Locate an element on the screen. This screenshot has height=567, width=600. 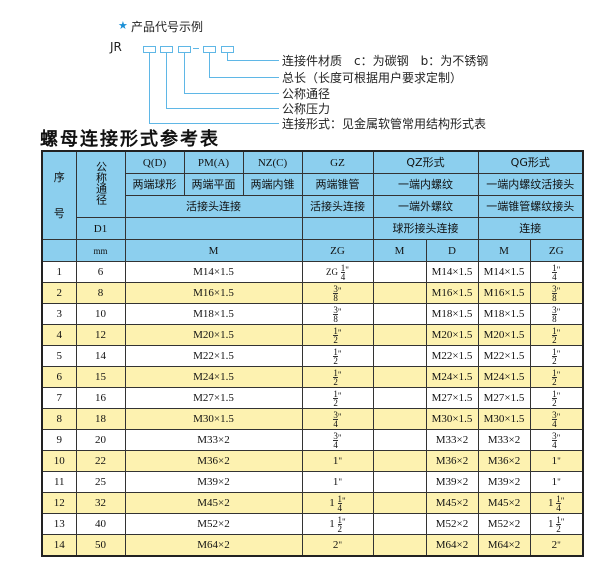
header-end-gz: 两端锥管 is located at coordinates (337, 184).